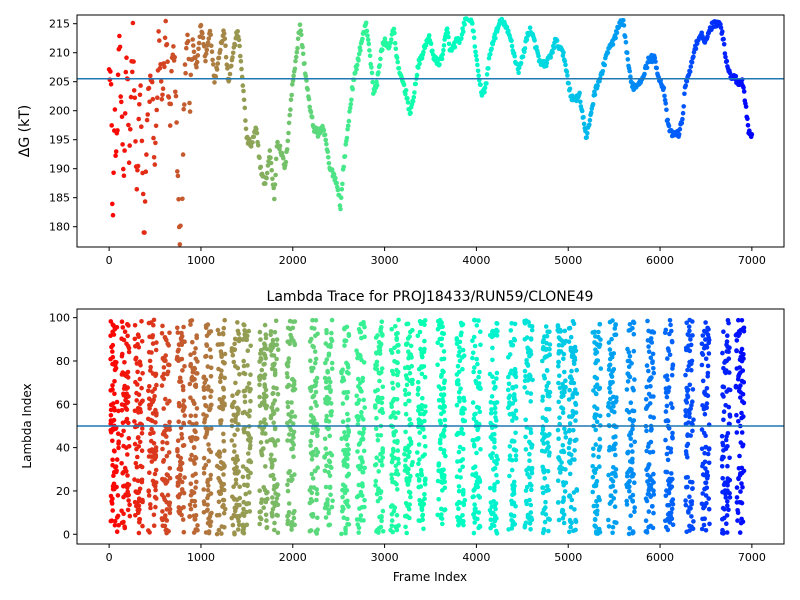 This screenshot has height=600, width=800. Describe the element at coordinates (385, 557) in the screenshot. I see `x-tick-label: 3000` at that location.